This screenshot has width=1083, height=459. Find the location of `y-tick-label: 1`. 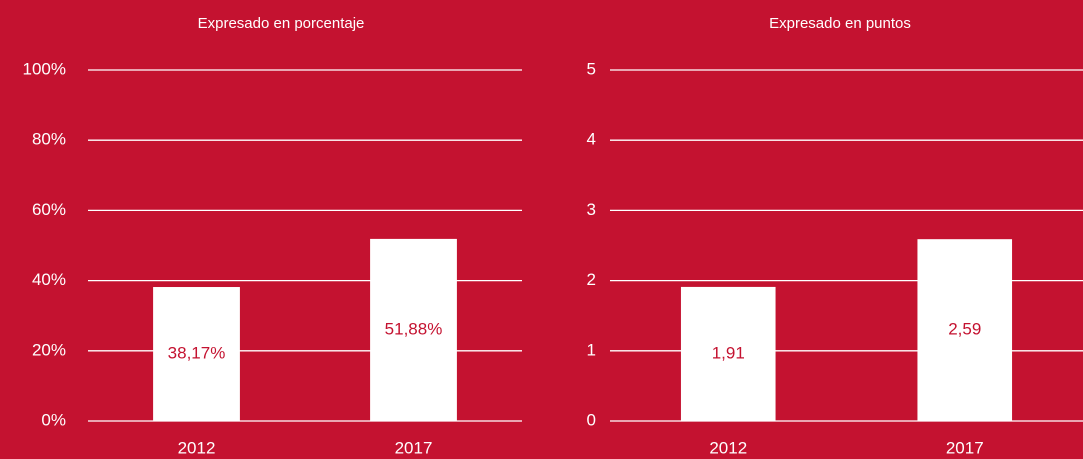

y-tick-label: 1 is located at coordinates (591, 349).